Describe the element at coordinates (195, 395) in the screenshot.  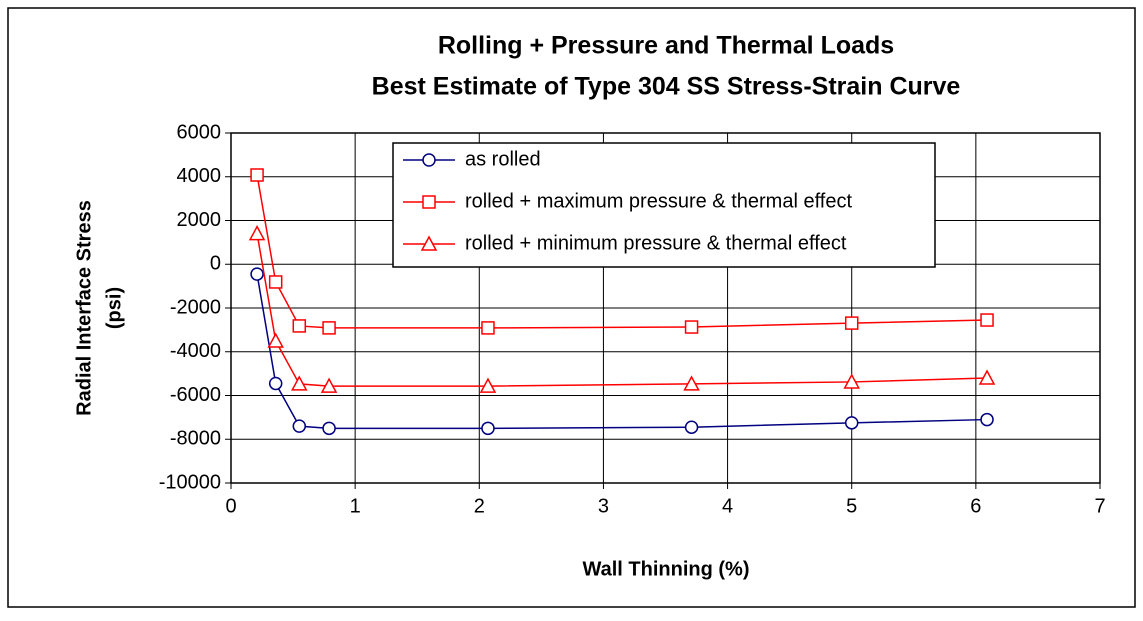
I see `y-tick-label: -6000` at that location.